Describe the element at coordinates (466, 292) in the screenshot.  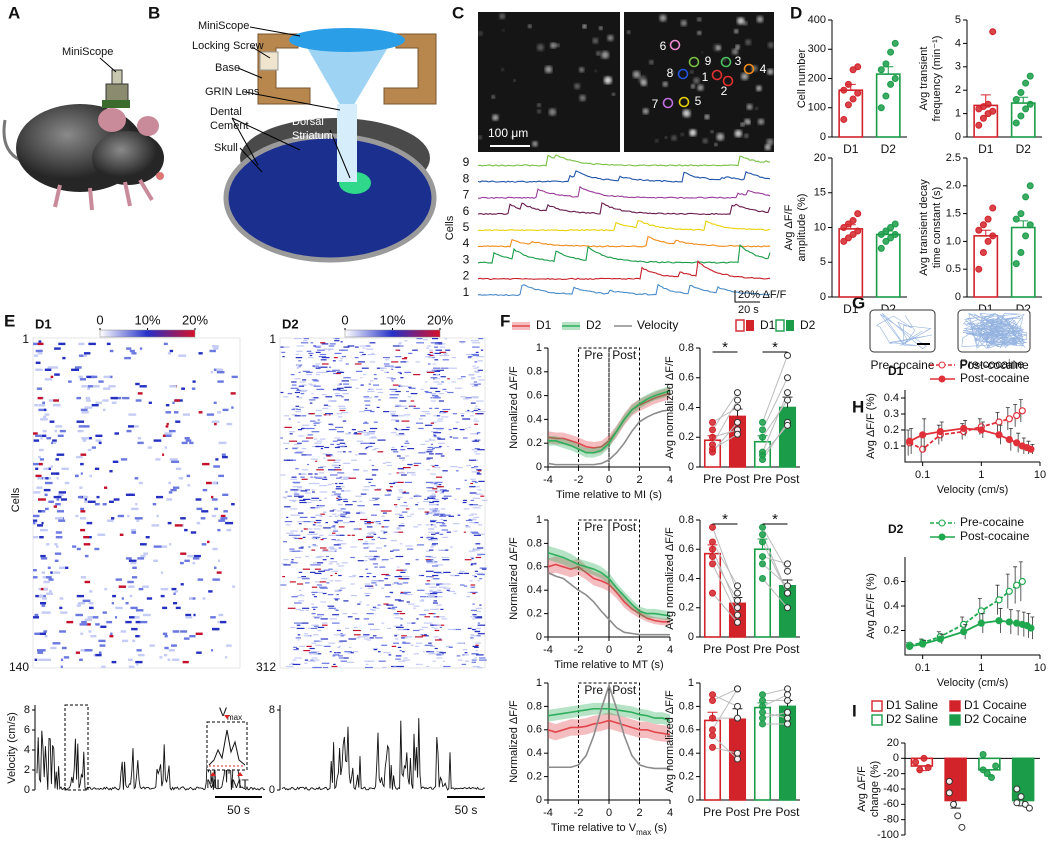
I see `trace-label: 1` at that location.